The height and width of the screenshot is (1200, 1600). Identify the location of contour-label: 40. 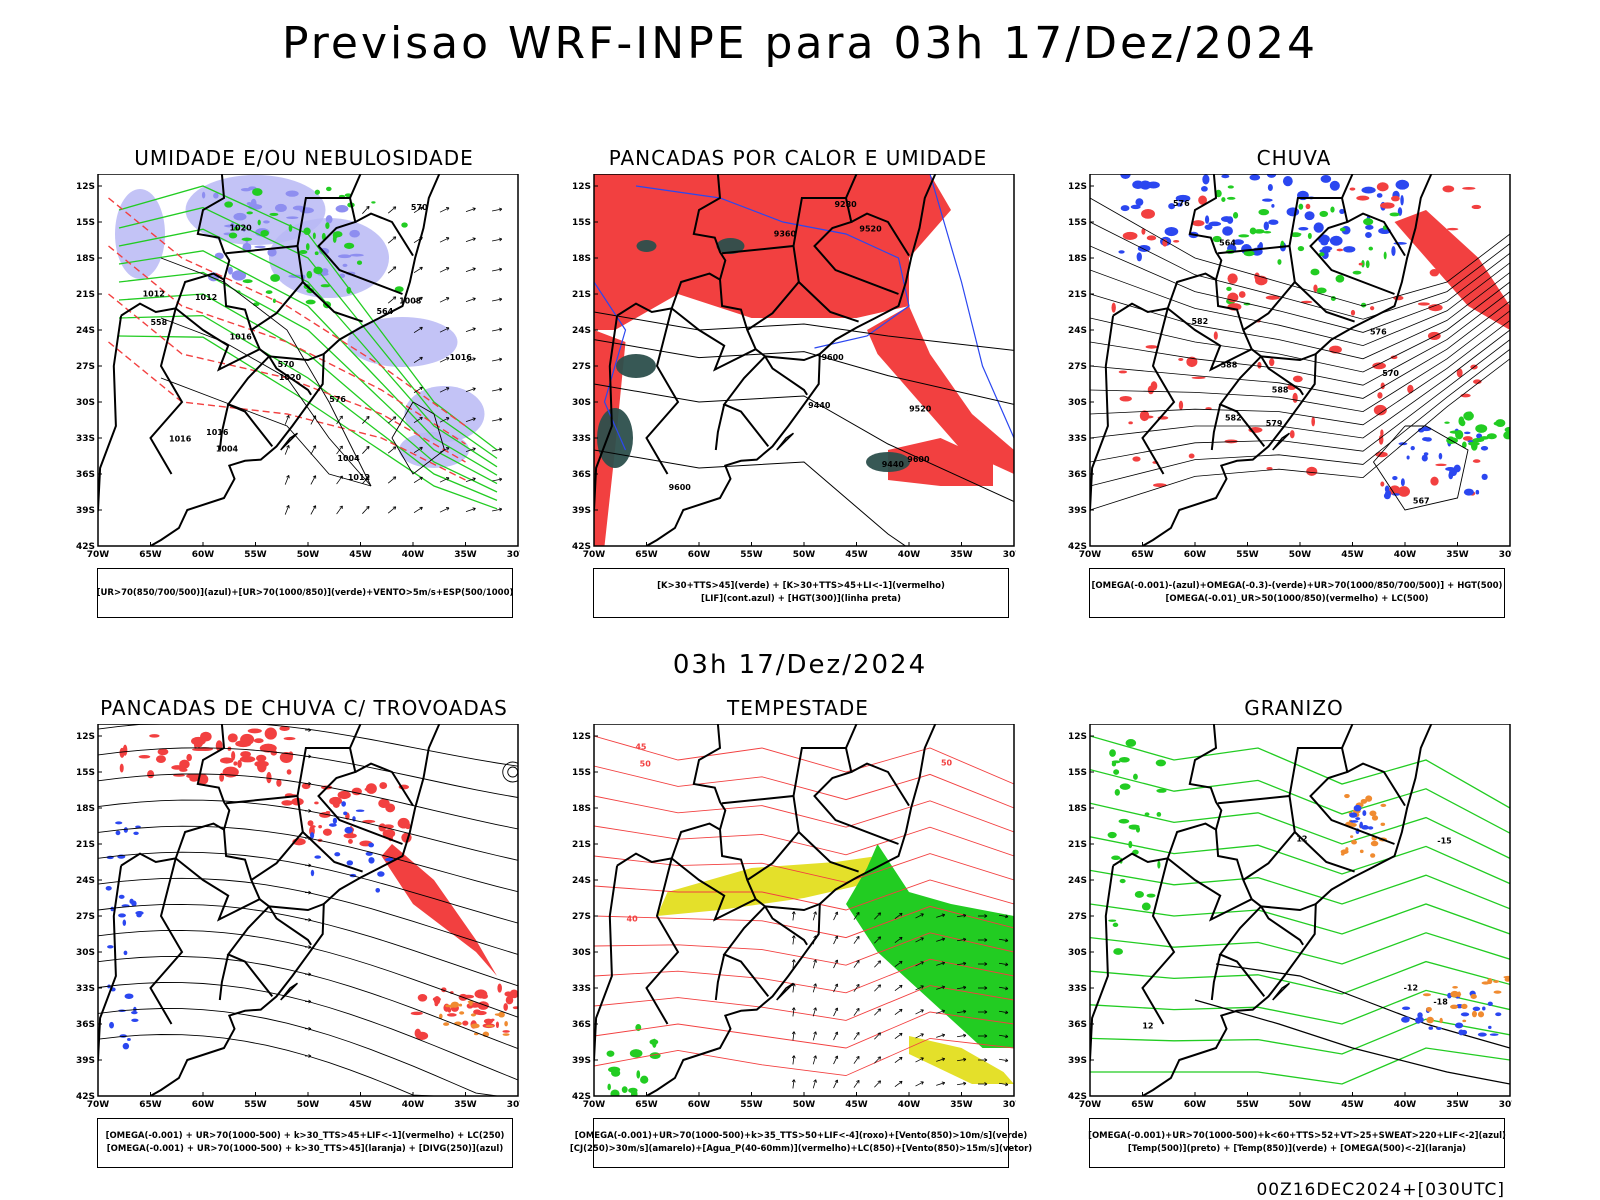
(633, 918).